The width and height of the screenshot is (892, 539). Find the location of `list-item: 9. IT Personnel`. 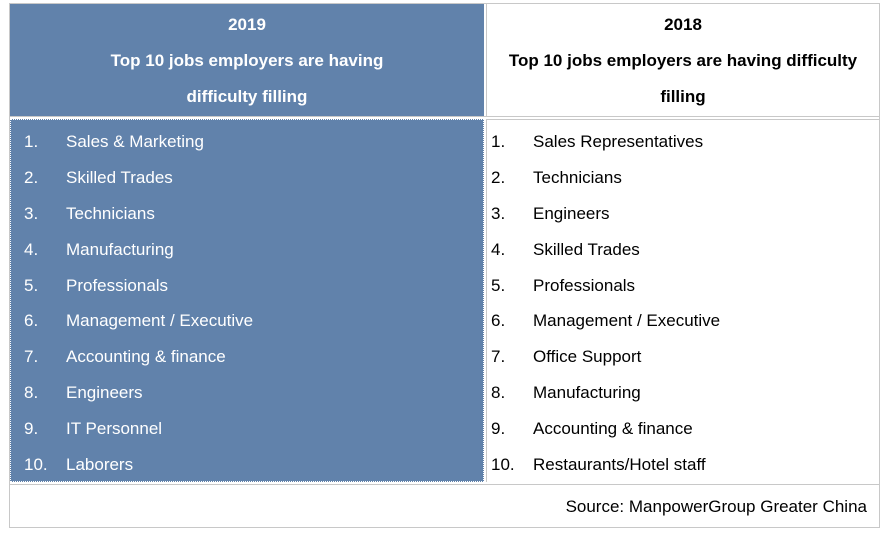

list-item: 9. IT Personnel is located at coordinates (247, 429).